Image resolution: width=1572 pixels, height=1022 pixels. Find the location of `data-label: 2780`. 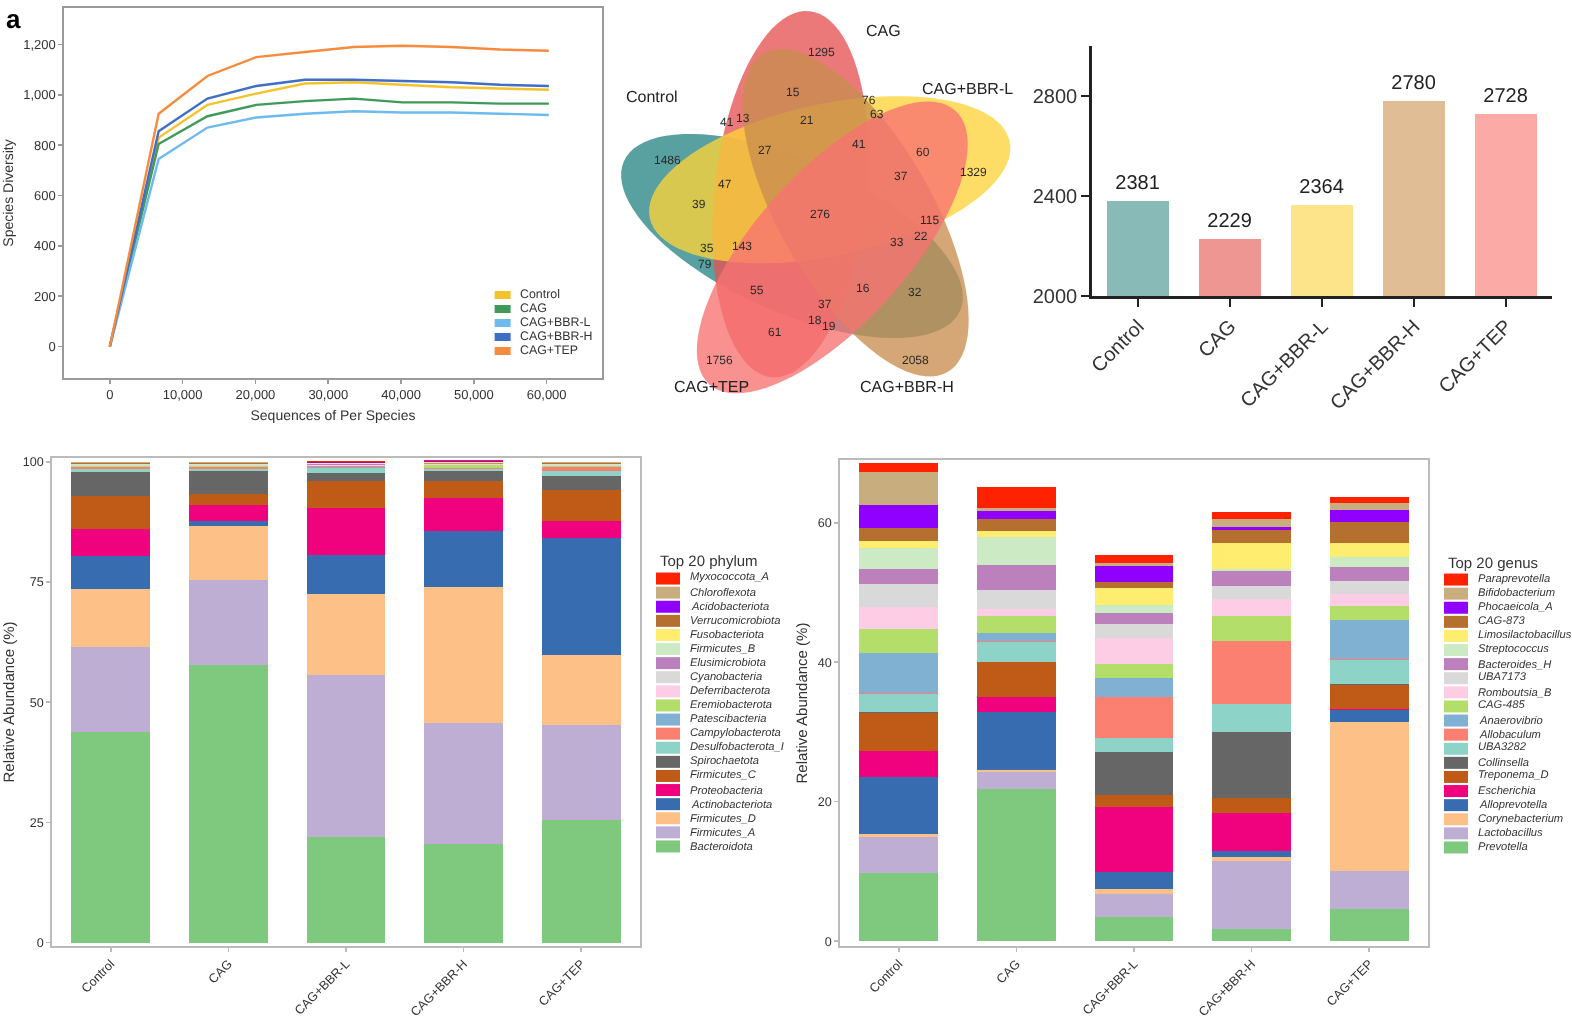

data-label: 2780 is located at coordinates (1414, 84).